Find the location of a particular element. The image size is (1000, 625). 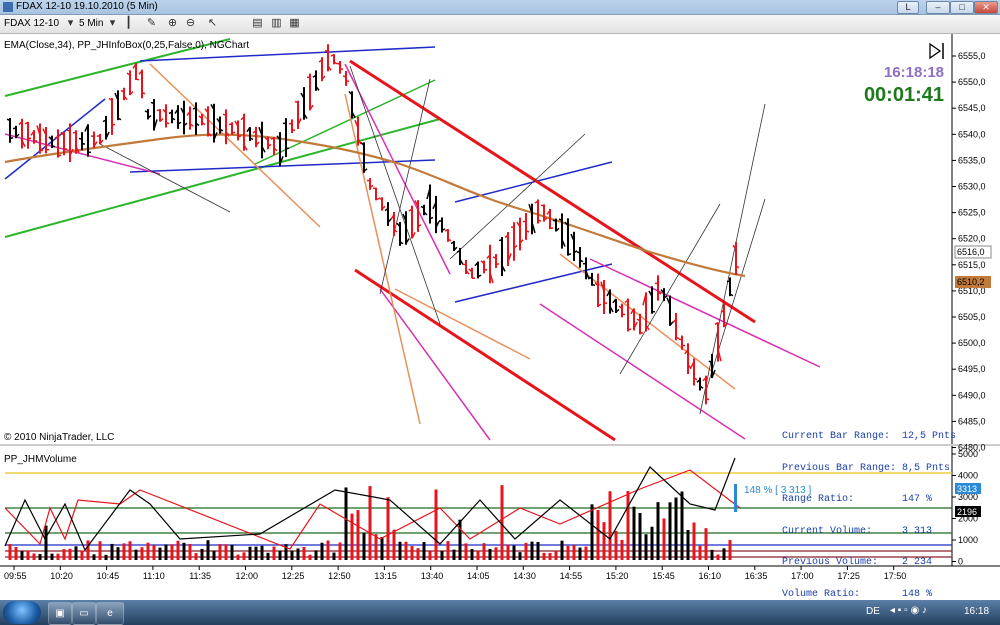

time-tick-label: 17:50 is located at coordinates (895, 576).